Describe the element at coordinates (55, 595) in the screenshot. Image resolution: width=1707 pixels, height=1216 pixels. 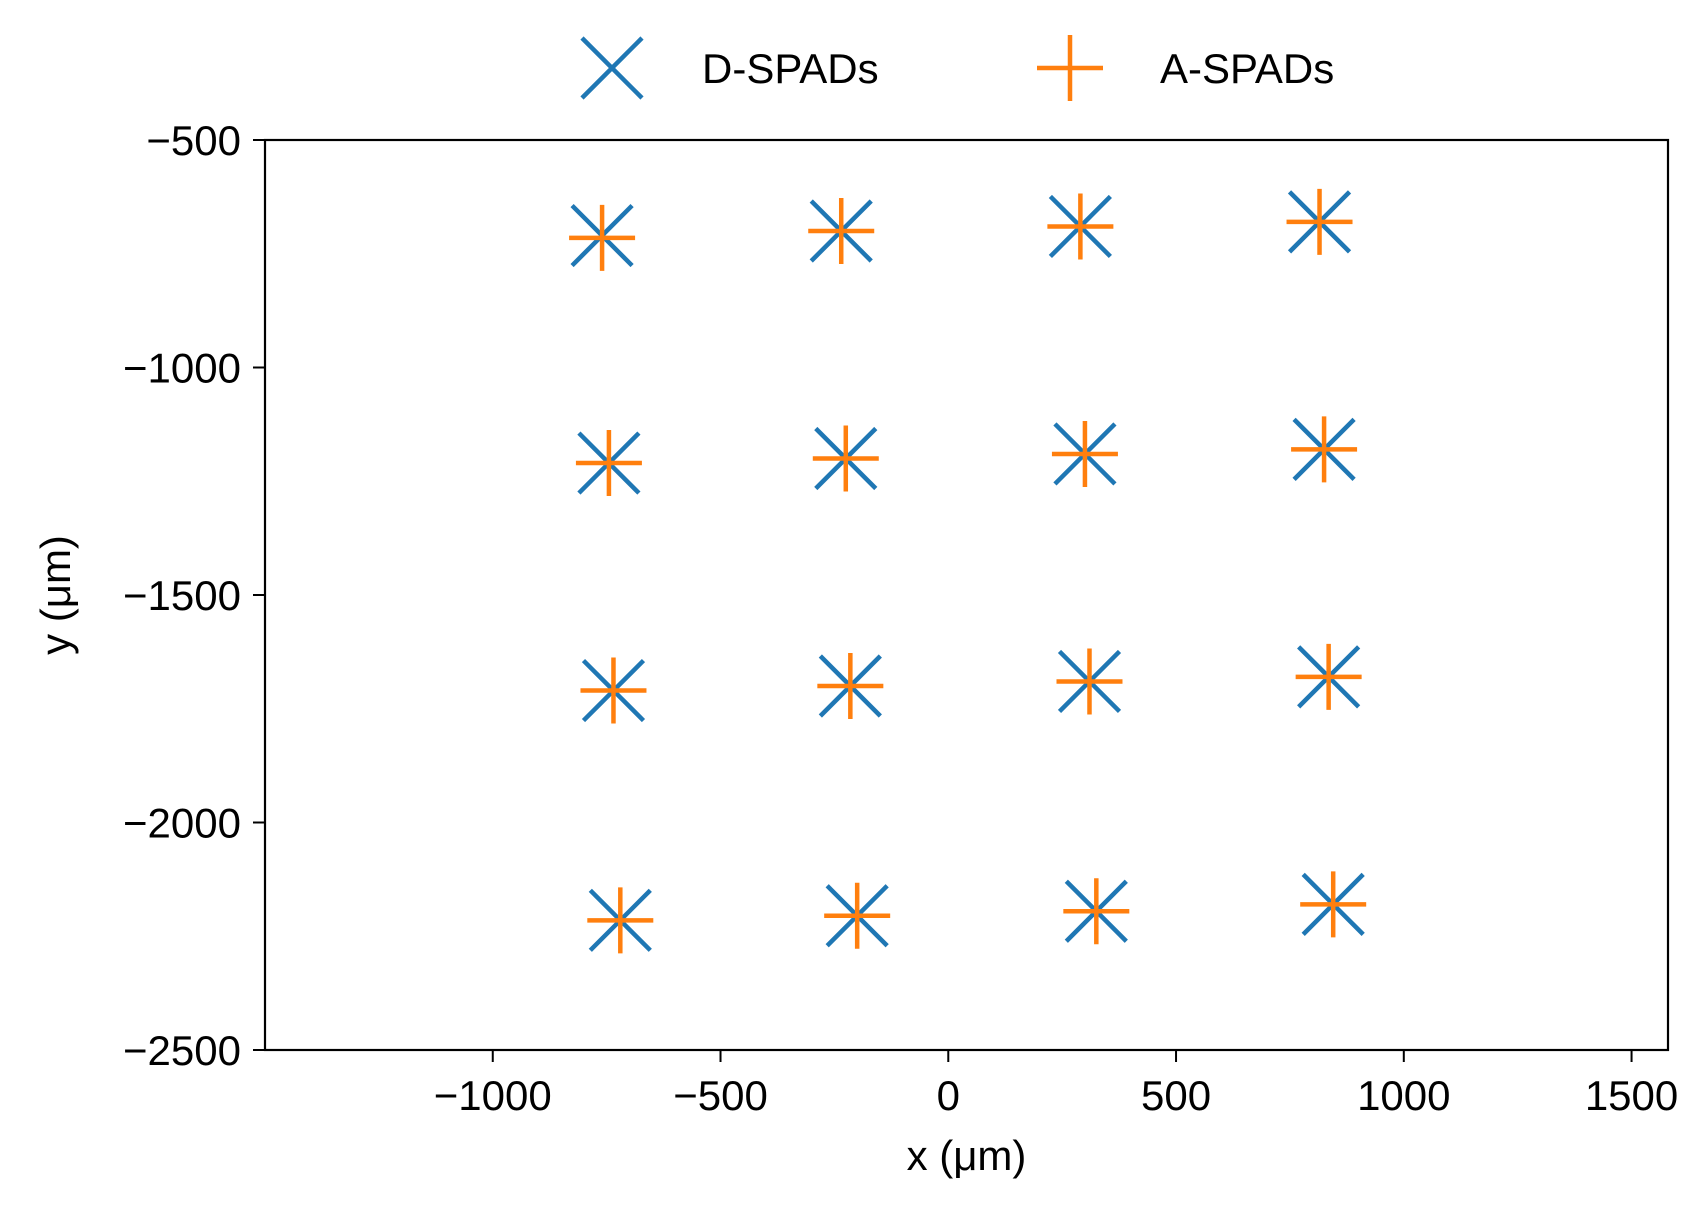
I see `y-axis-label: y (μm)` at that location.